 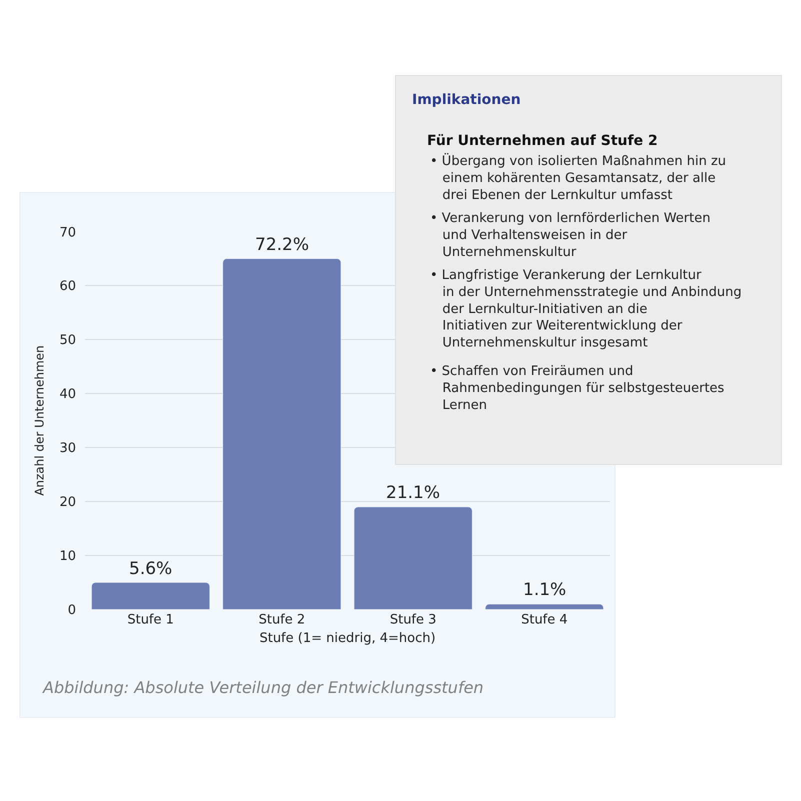 What do you see at coordinates (67, 556) in the screenshot?
I see `y-tick-label: 10` at bounding box center [67, 556].